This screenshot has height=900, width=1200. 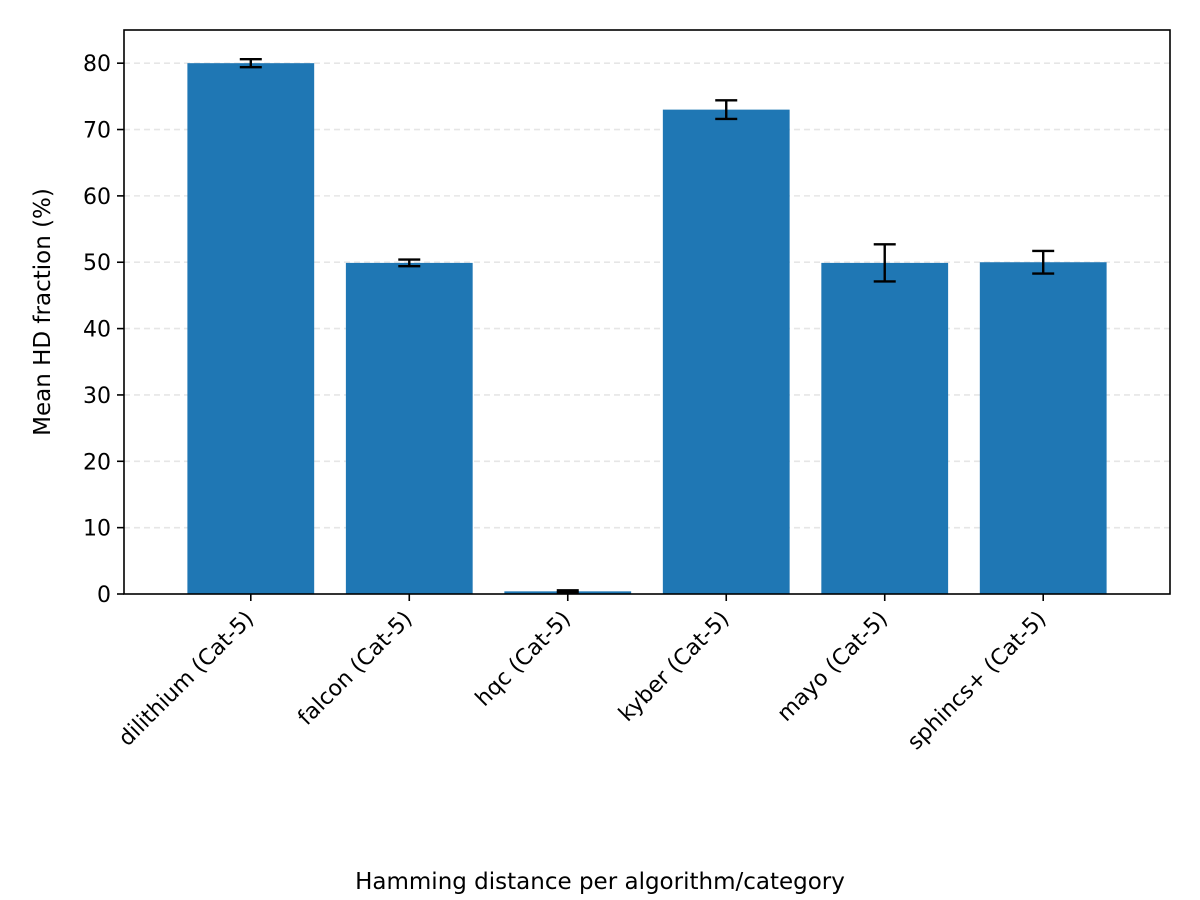 What do you see at coordinates (833, 667) in the screenshot?
I see `x-tick-label: mayo (Cat-5)` at bounding box center [833, 667].